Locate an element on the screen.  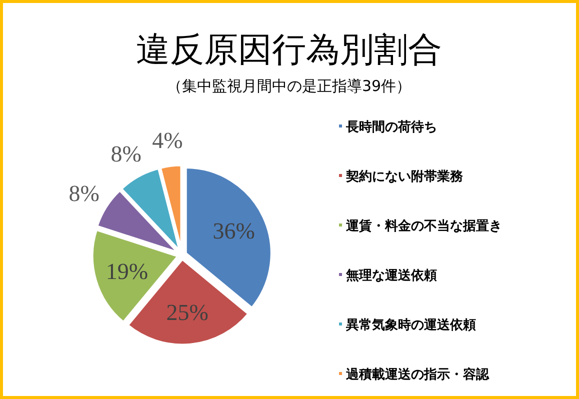
chart-subtitle: （集中監視月間中の是正指導39件） is located at coordinates (289, 86).